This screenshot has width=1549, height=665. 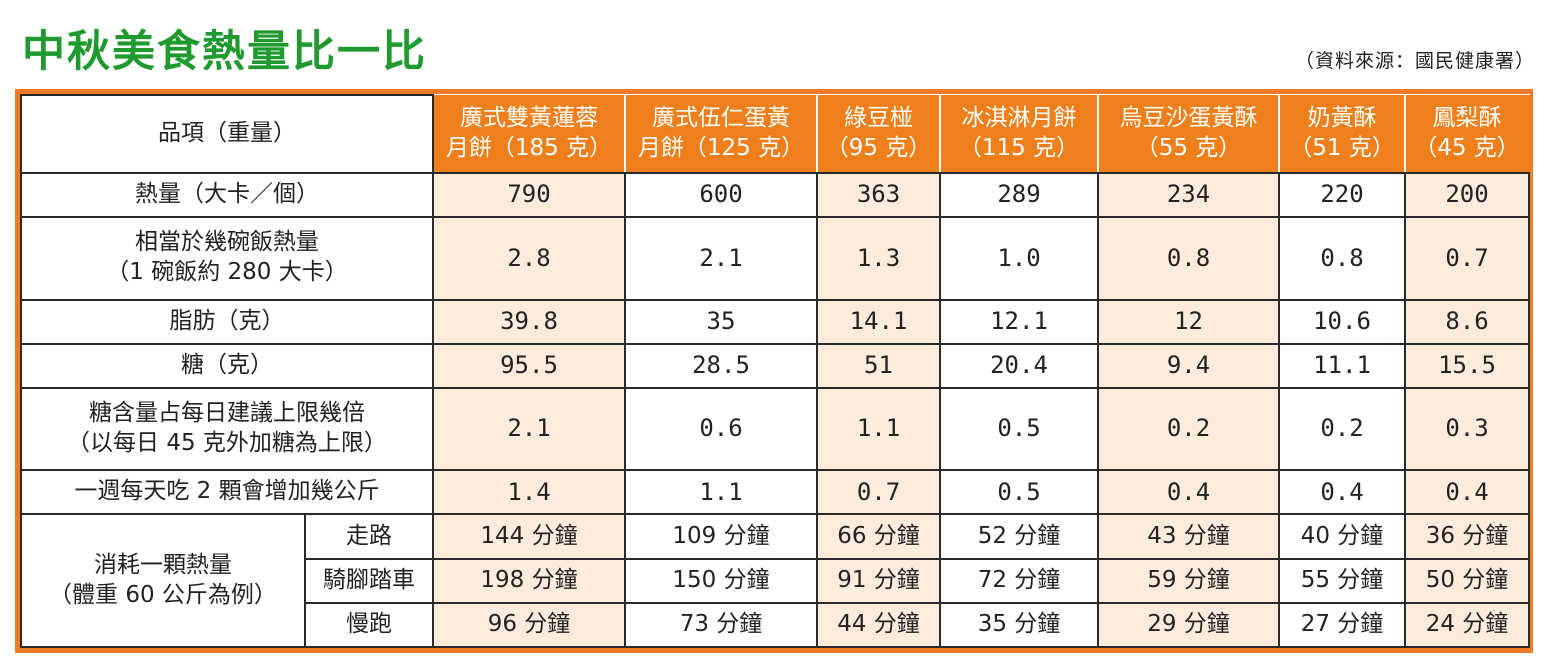 What do you see at coordinates (1467, 117) in the screenshot?
I see `column-name: 鳳梨酥` at bounding box center [1467, 117].